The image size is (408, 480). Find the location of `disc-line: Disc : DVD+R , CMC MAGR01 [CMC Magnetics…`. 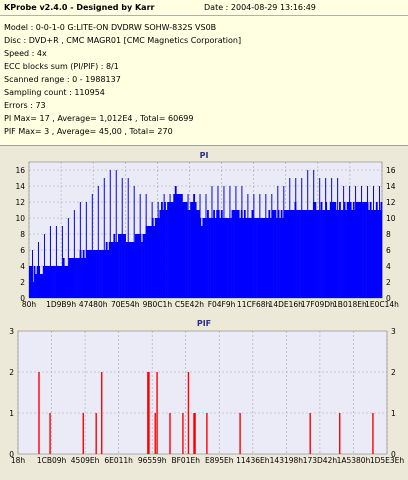

disc-line: Disc : DVD+R , CMC MAGR01 [CMC Magnetics… is located at coordinates (123, 40).